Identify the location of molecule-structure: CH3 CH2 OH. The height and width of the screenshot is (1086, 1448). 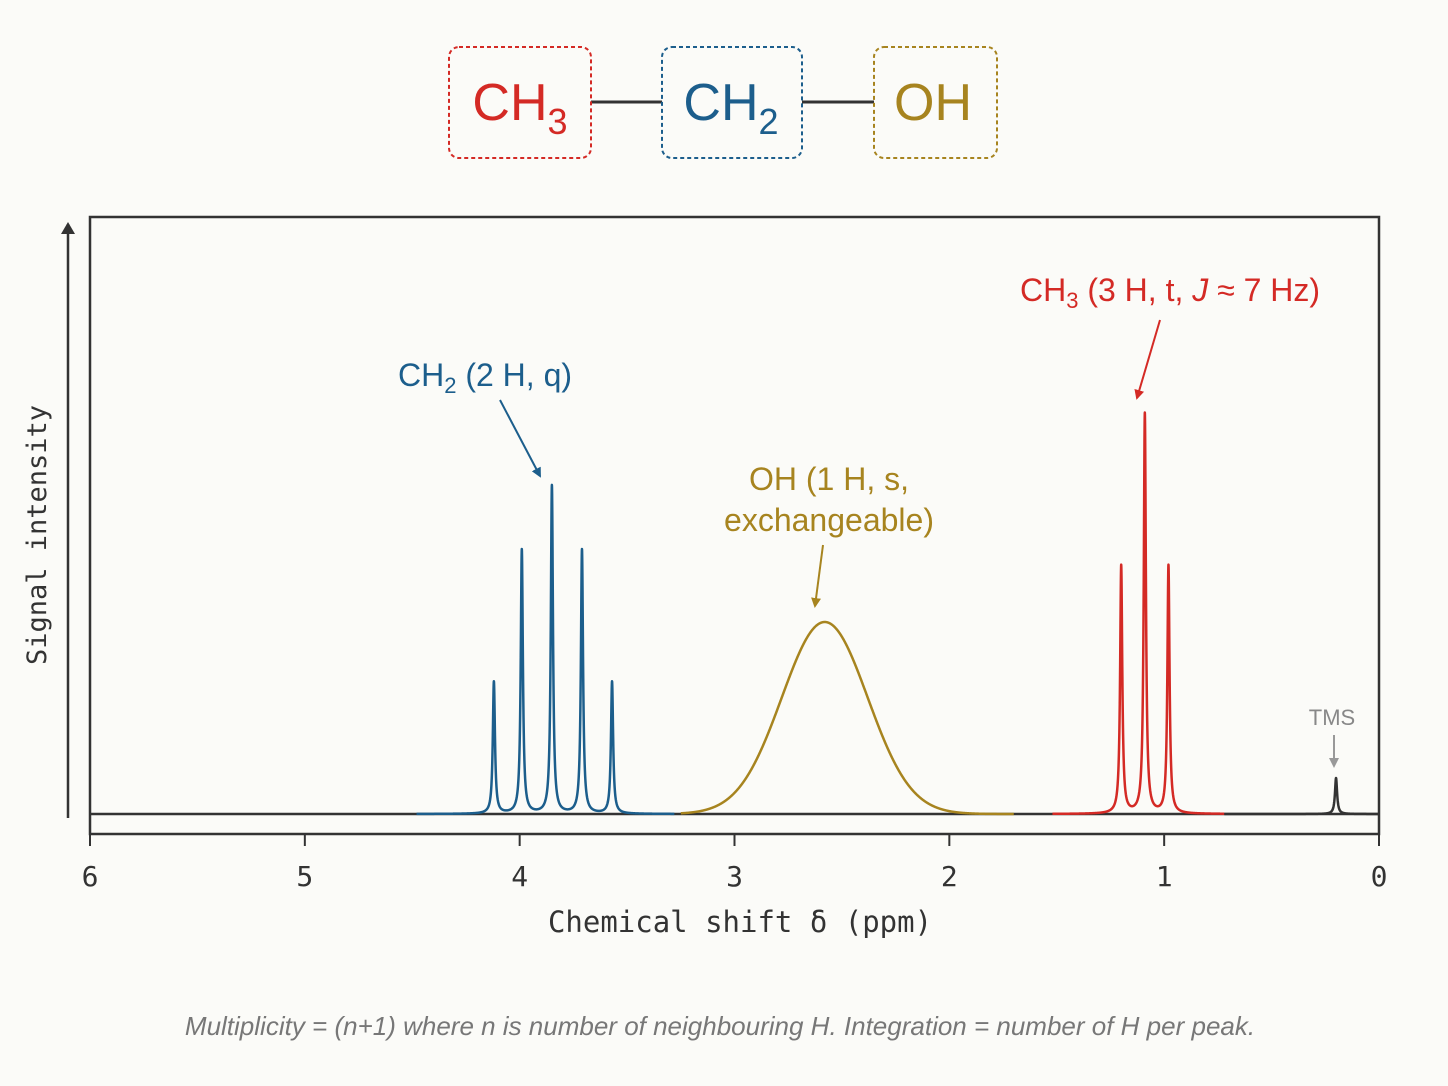
(723, 102).